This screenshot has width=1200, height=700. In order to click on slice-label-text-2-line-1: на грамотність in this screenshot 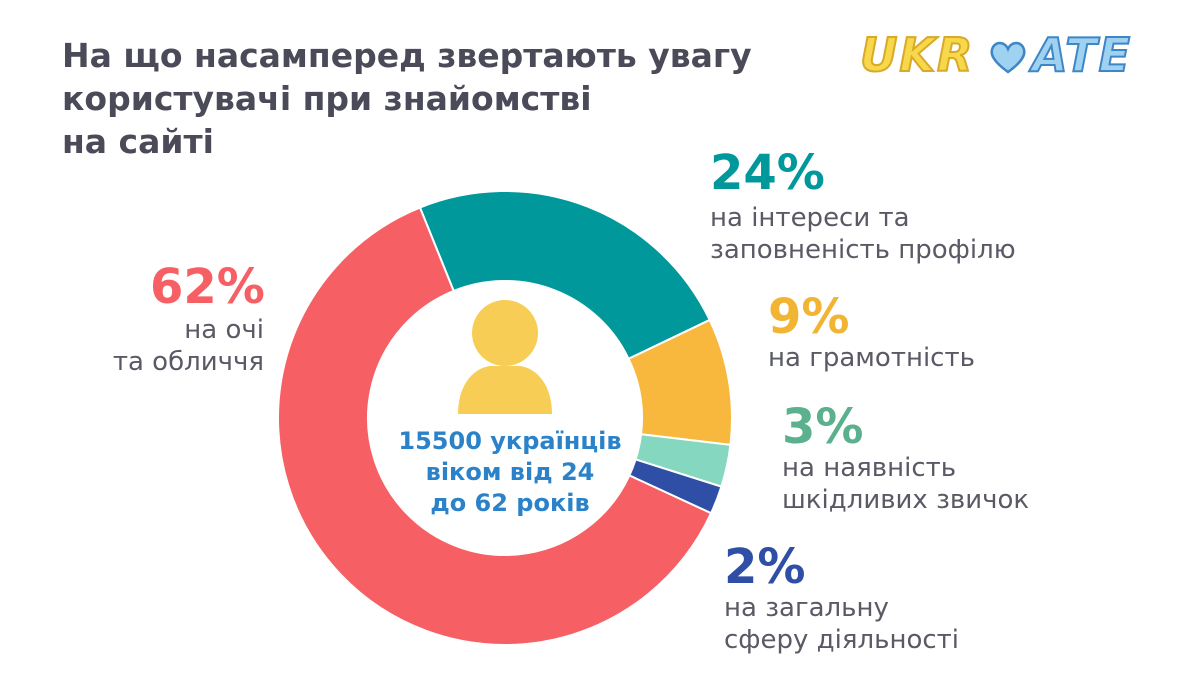, I will do `click(871, 358)`.